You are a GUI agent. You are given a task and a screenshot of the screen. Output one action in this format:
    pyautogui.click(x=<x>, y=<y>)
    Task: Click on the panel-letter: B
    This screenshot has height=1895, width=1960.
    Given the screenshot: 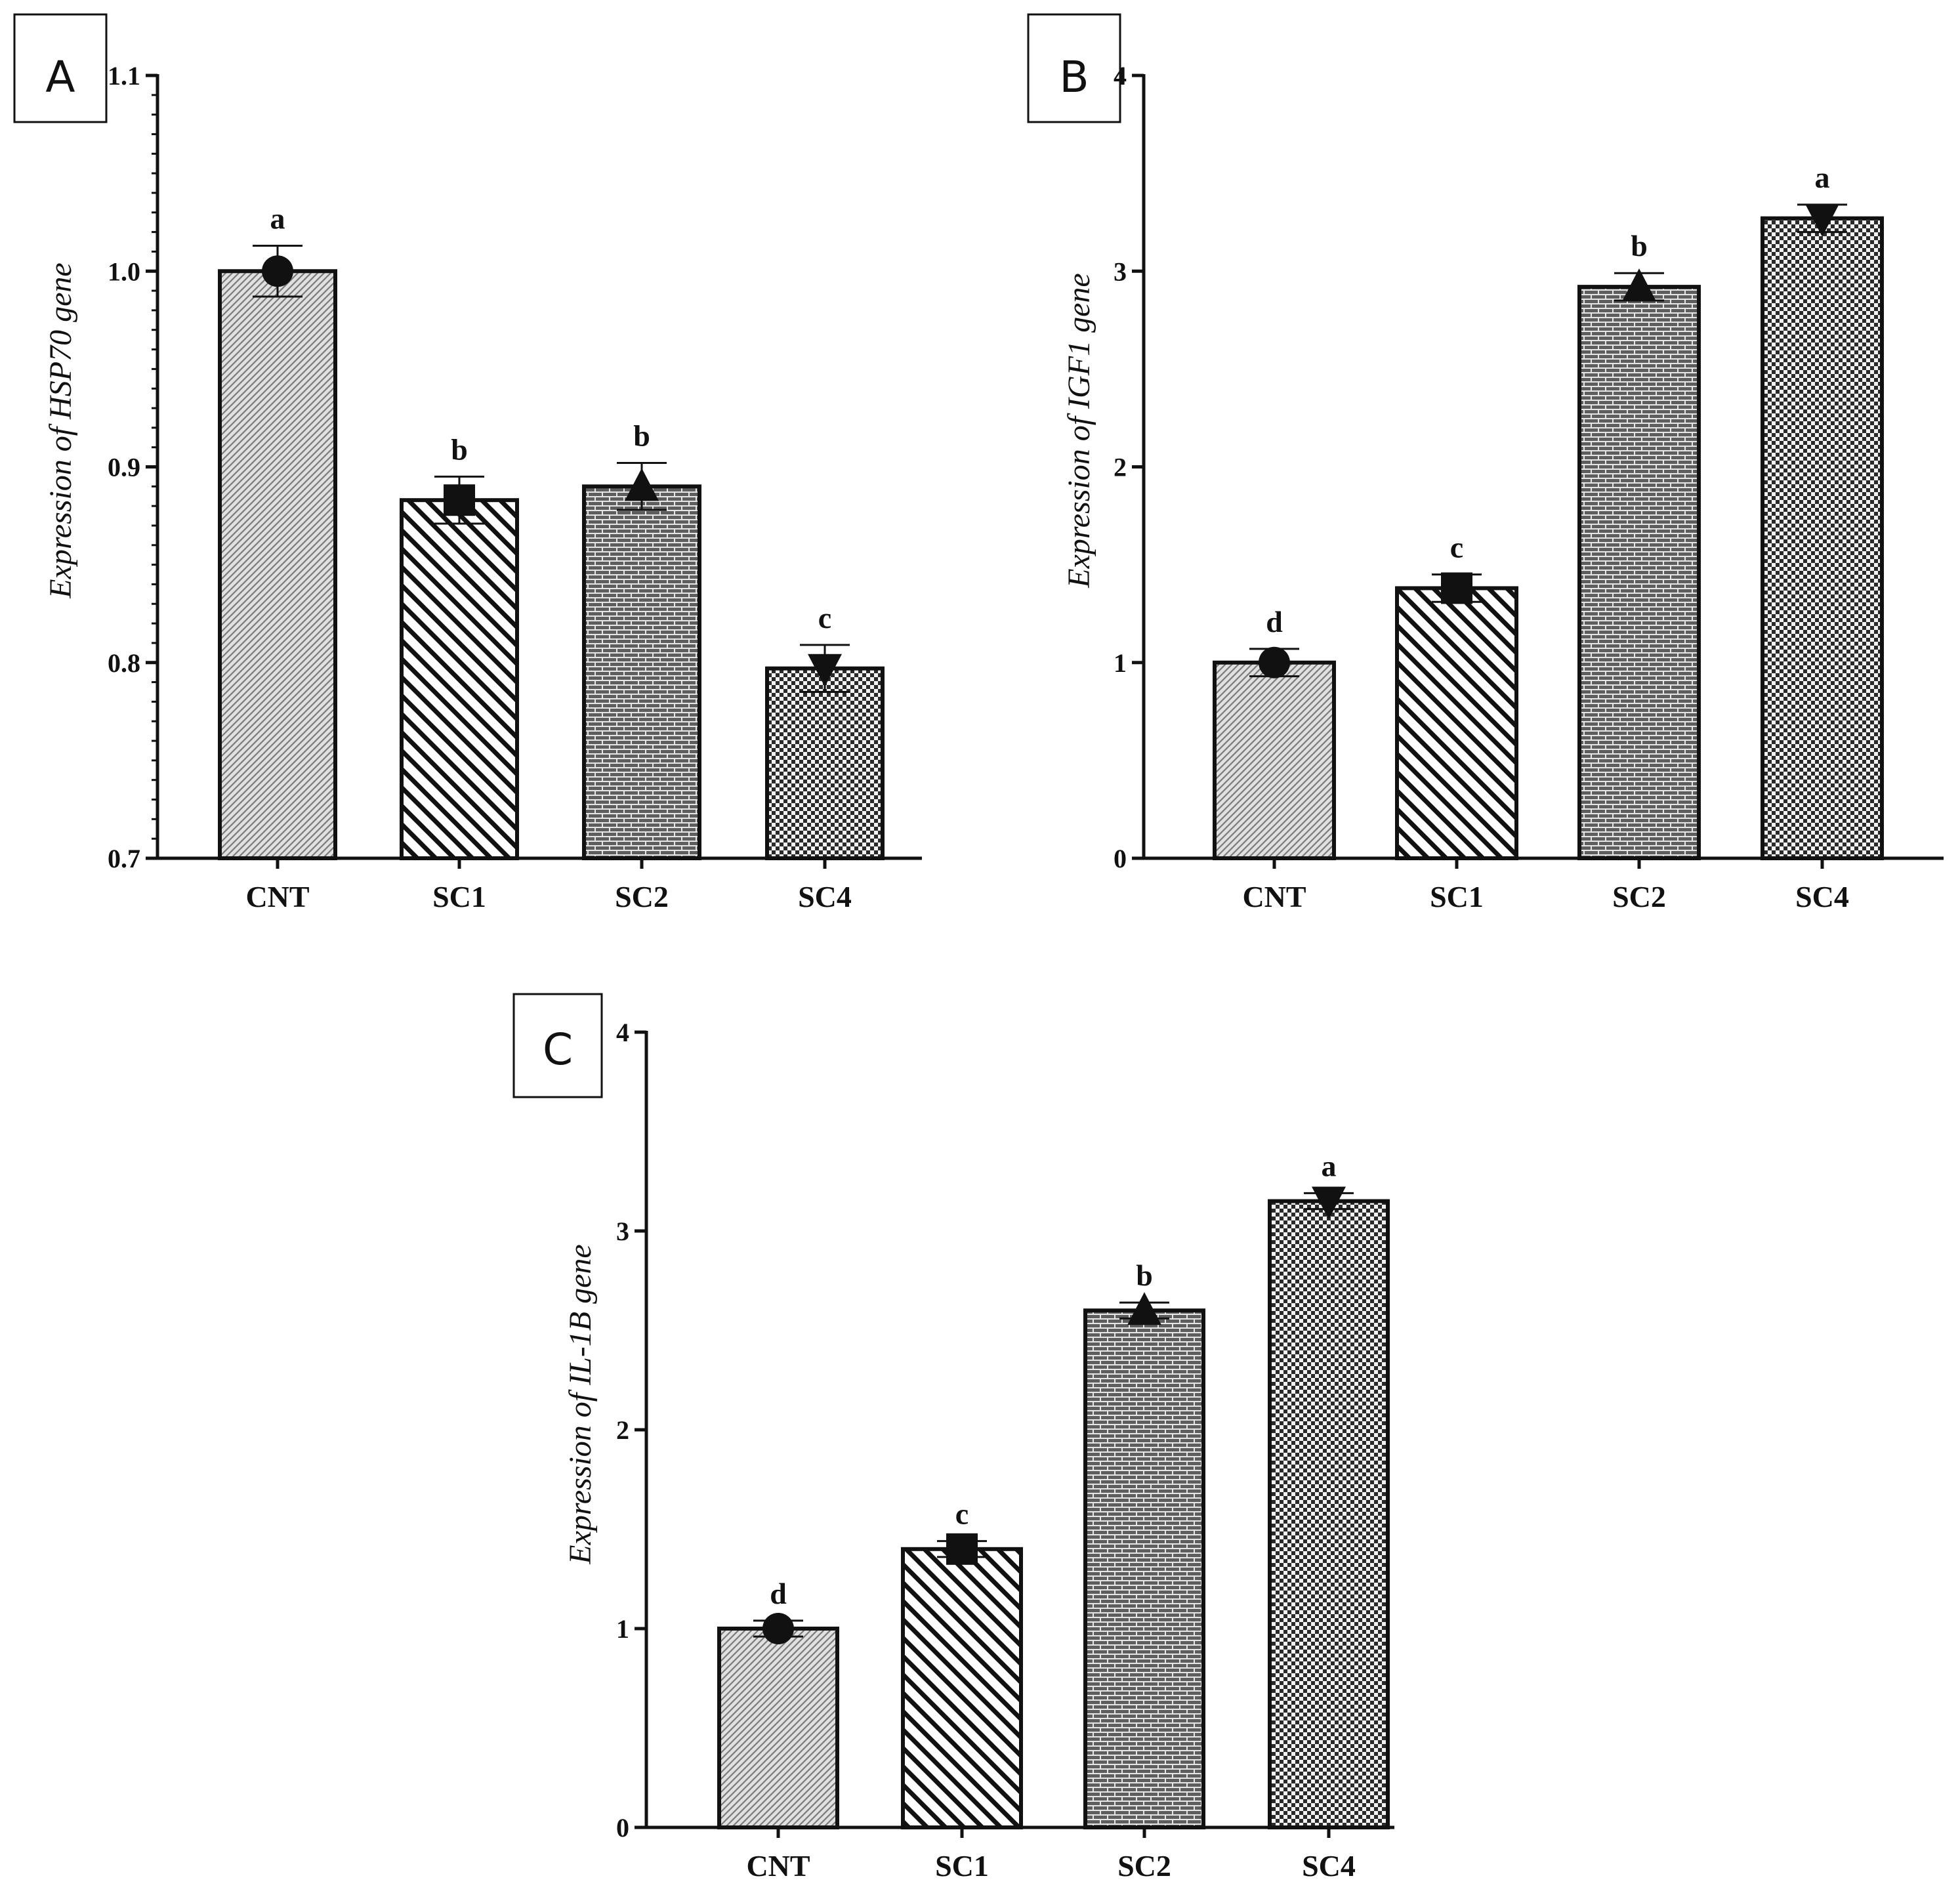 What is the action you would take?
    pyautogui.click(x=1074, y=77)
    